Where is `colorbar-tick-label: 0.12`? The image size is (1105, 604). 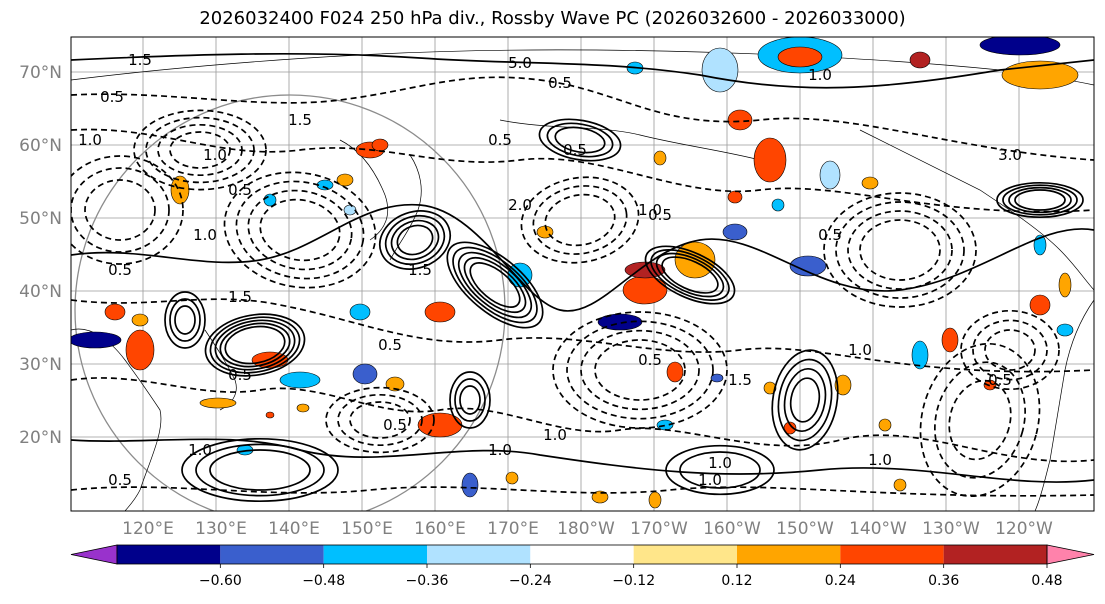 colorbar-tick-label: 0.12 is located at coordinates (736, 581).